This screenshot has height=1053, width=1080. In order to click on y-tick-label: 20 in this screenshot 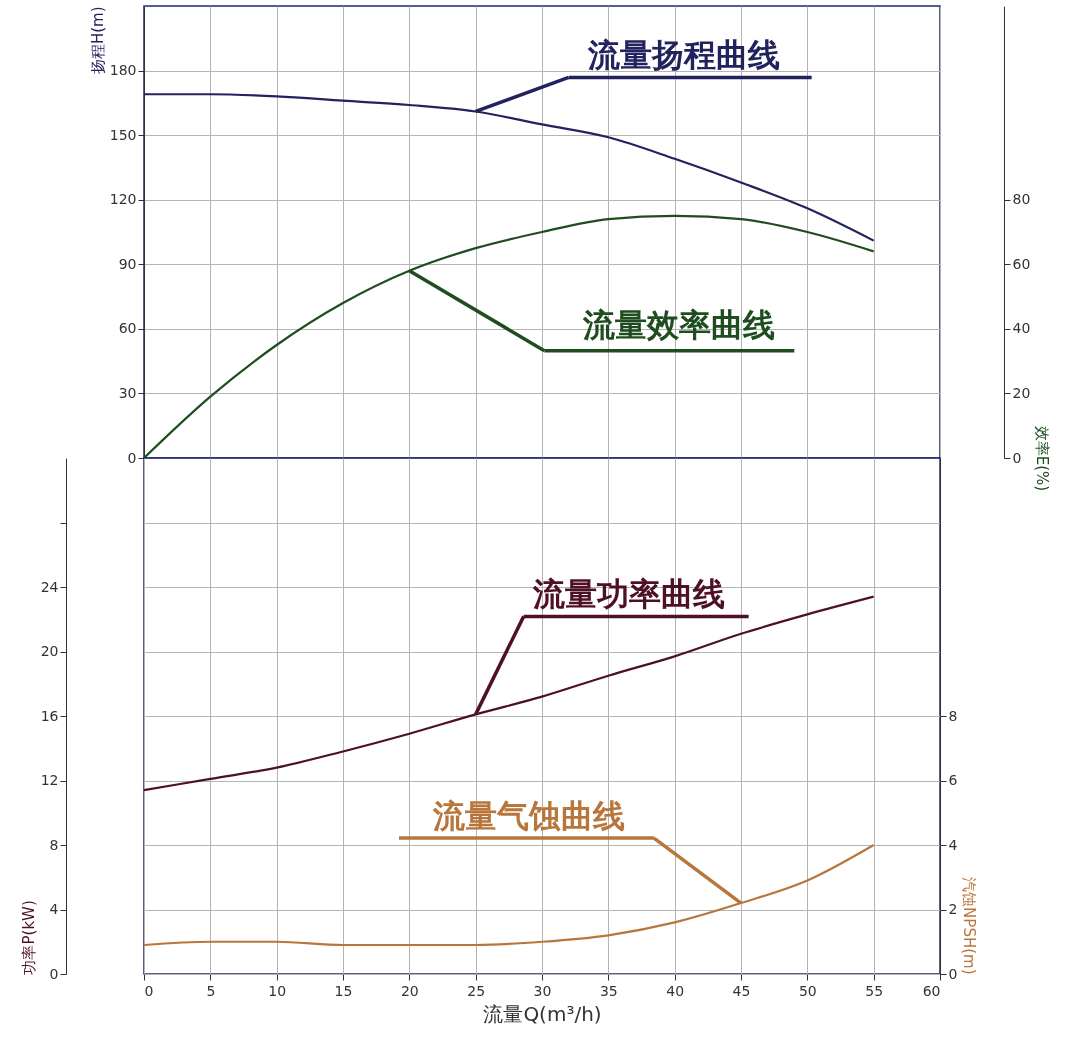, I will do `click(49, 651)`.